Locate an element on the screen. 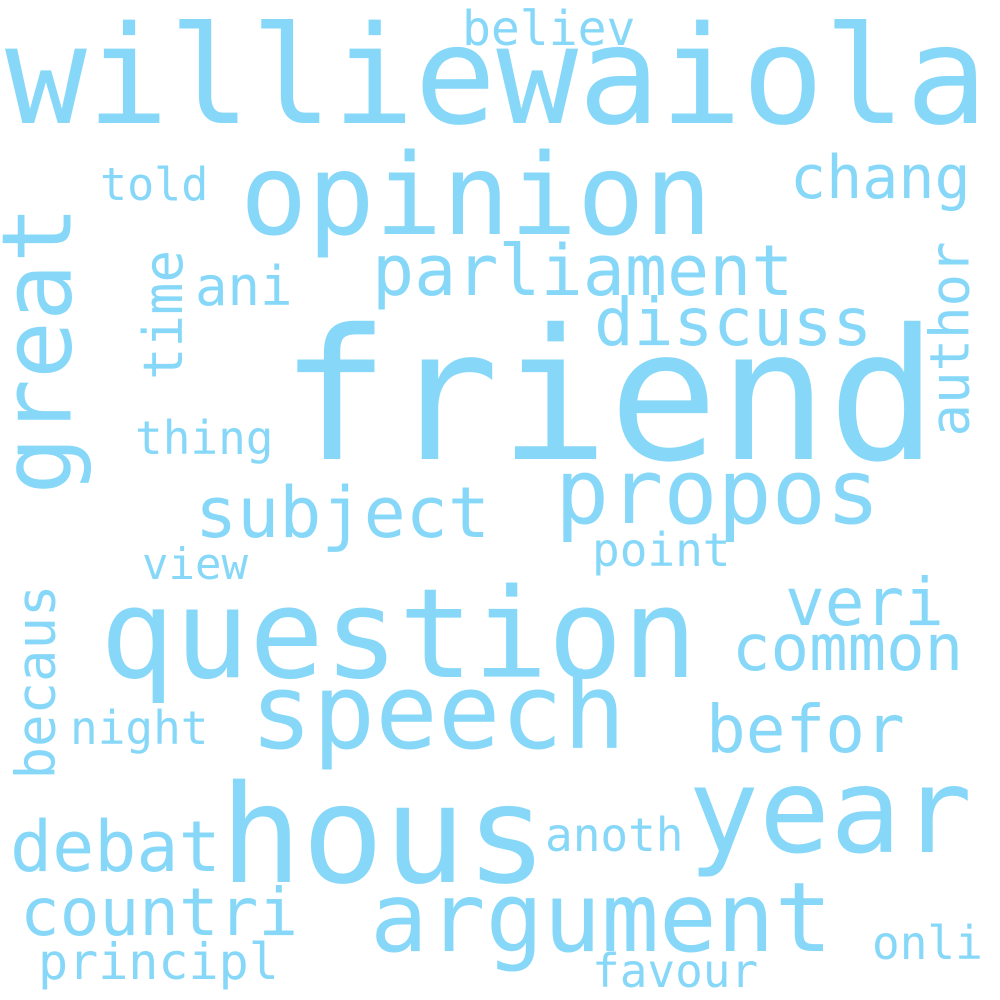  word-speech: speech is located at coordinates (438, 712).